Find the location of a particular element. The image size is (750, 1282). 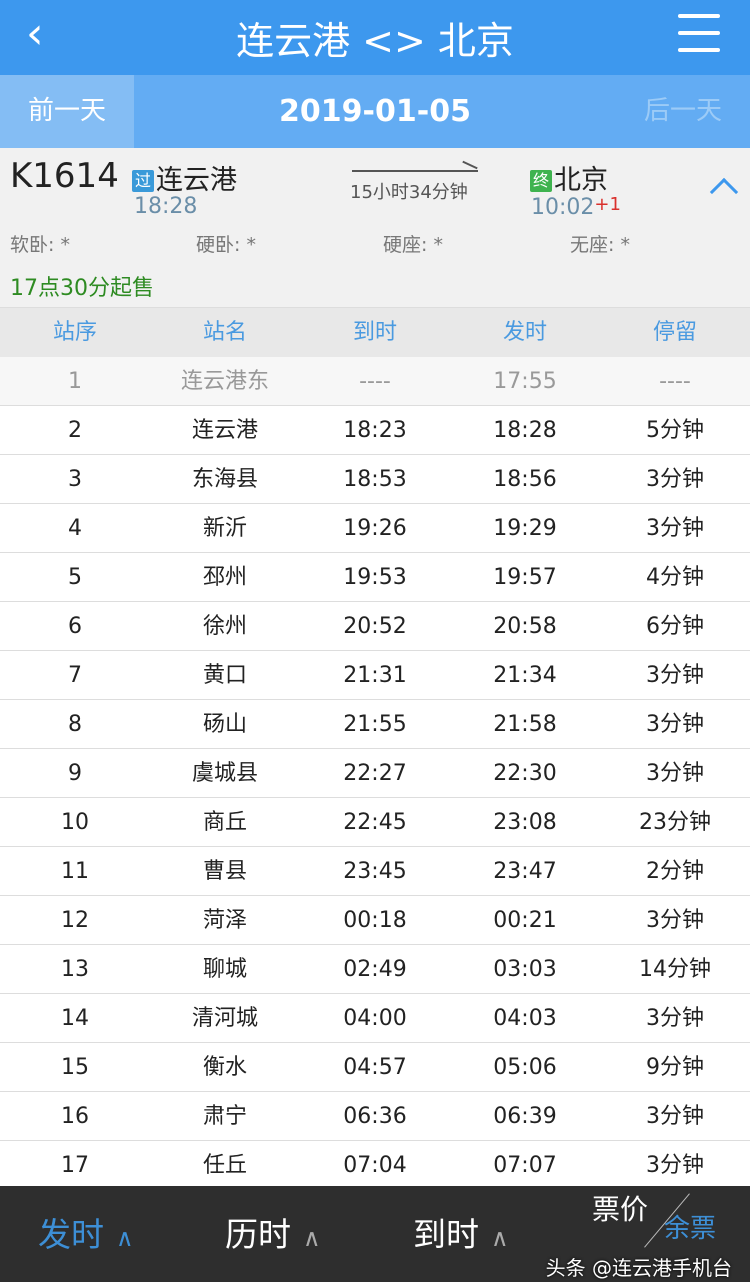

table-row: 2 连云港 18:23 18:28 5分钟 is located at coordinates (375, 430).